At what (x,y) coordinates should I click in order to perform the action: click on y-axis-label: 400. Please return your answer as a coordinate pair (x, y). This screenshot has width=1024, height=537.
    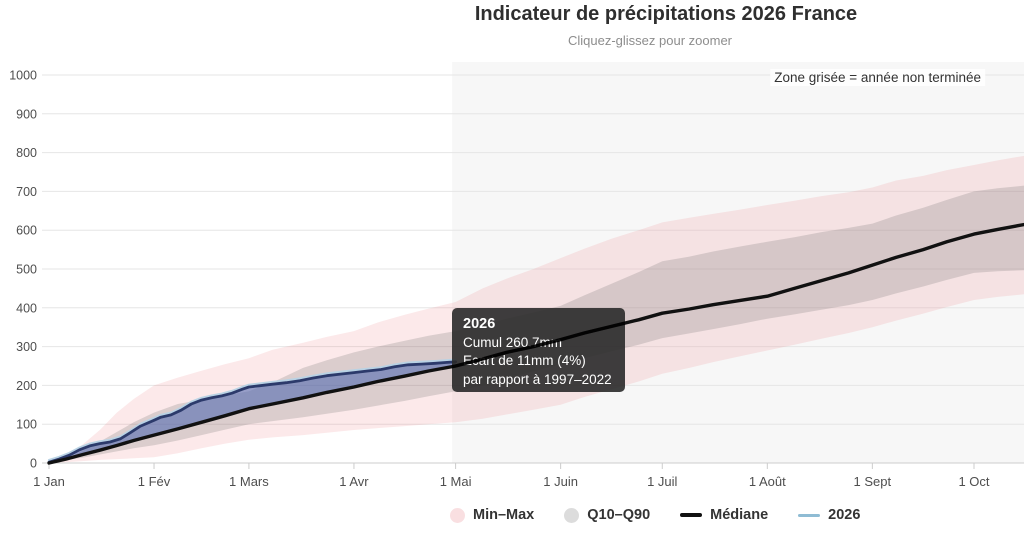
    Looking at the image, I should click on (26, 308).